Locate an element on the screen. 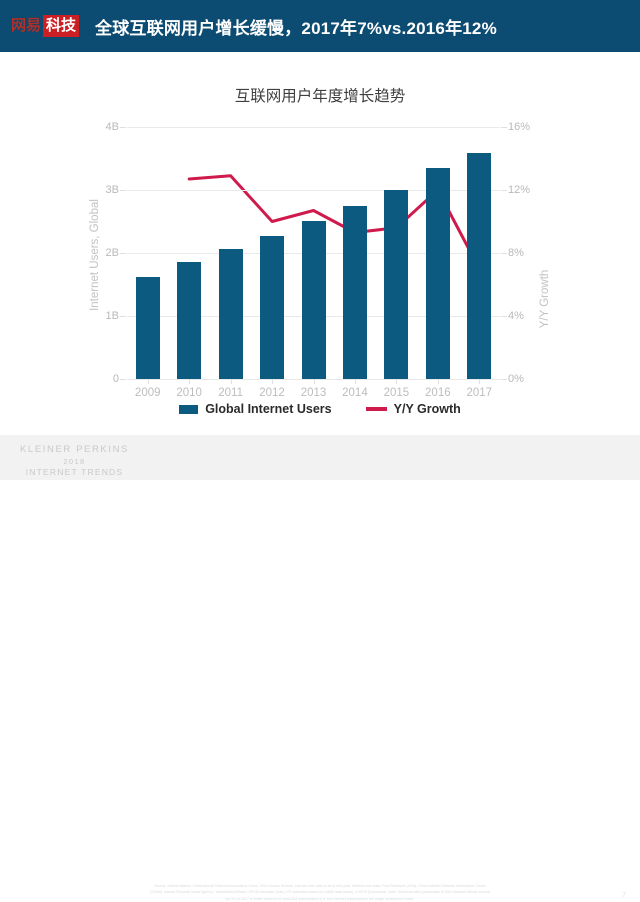 The image size is (640, 902). brand-line-2: 2018 is located at coordinates (74, 461).